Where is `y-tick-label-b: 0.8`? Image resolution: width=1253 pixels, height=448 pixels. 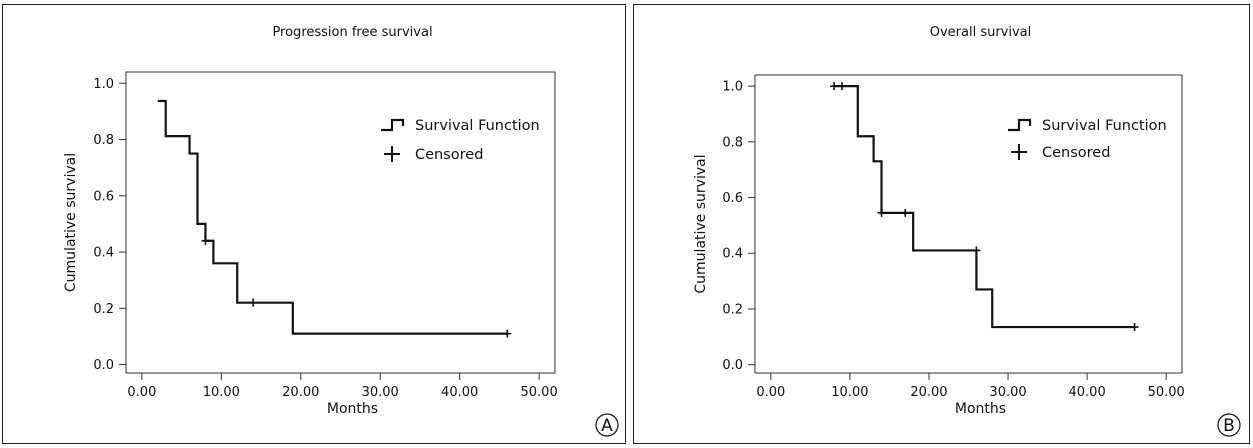 y-tick-label-b: 0.8 is located at coordinates (732, 142).